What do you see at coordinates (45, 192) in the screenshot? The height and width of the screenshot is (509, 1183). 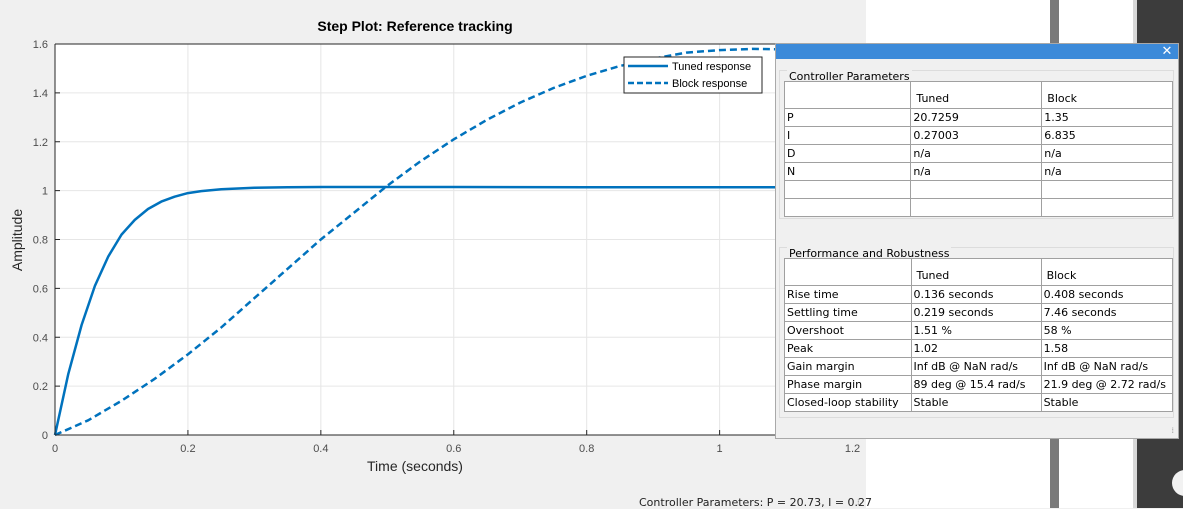 I see `y-tick-label: 1` at bounding box center [45, 192].